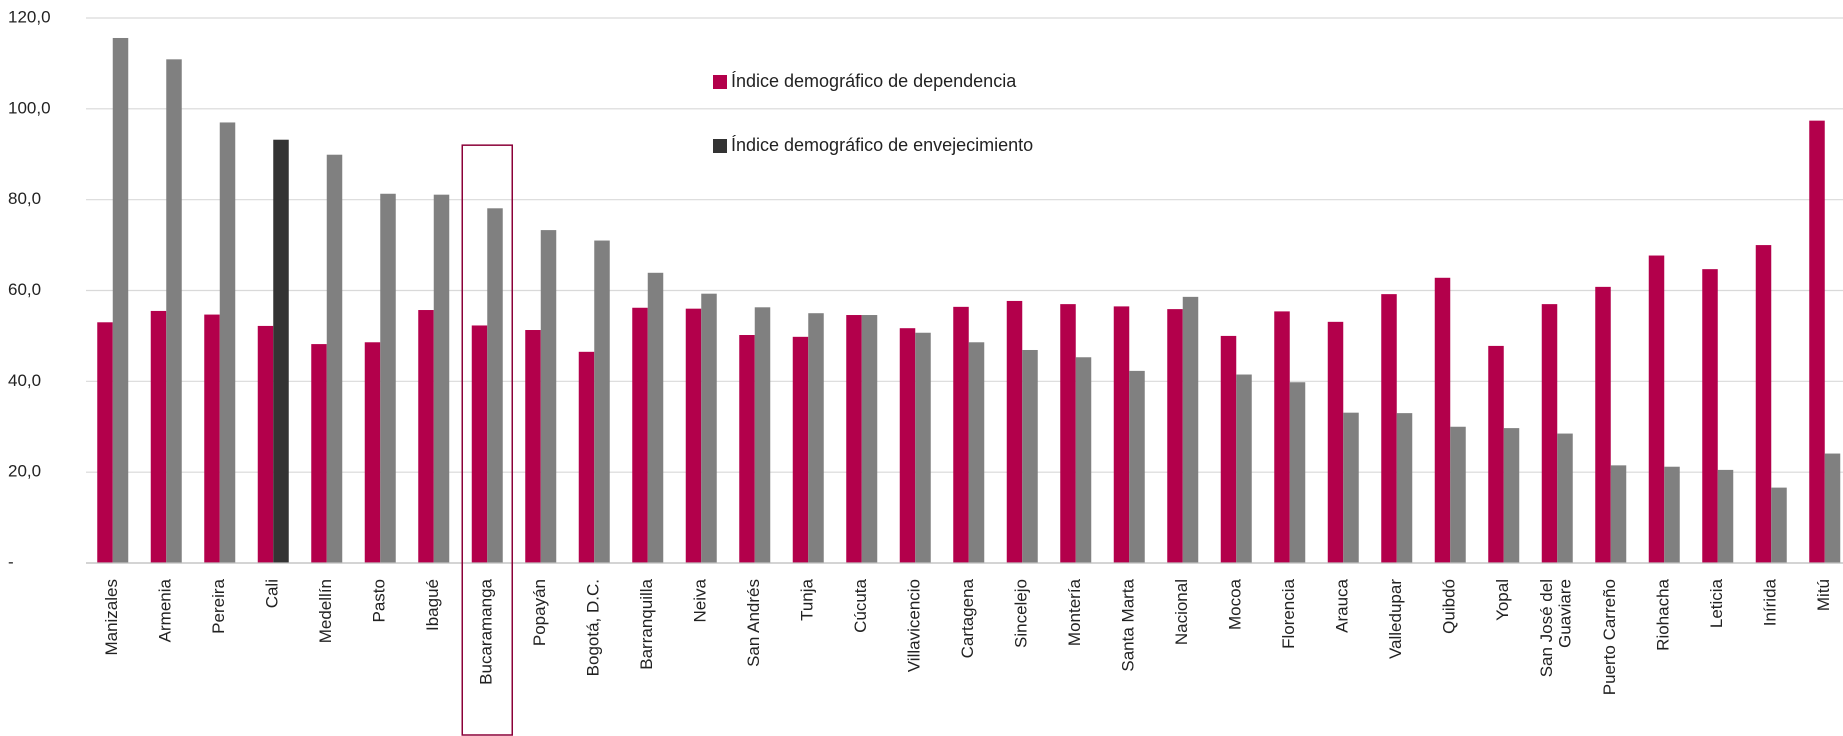 The height and width of the screenshot is (736, 1843). I want to click on y-tick-label: 60,0, so click(24, 289).